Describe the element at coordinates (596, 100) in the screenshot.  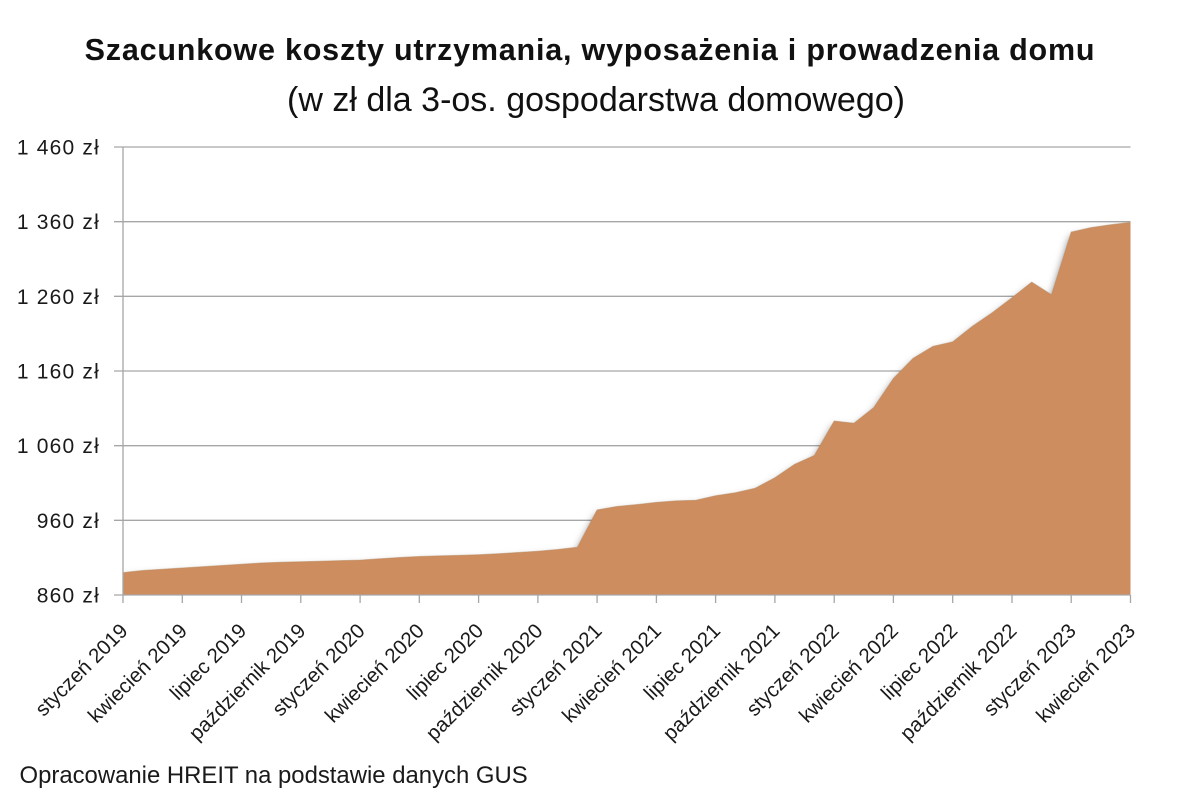
I see `svg-text:(w zł dla 3-os. gospodarstwa d: (w zł dla 3-os. gospodarstwa domowego)` at that location.